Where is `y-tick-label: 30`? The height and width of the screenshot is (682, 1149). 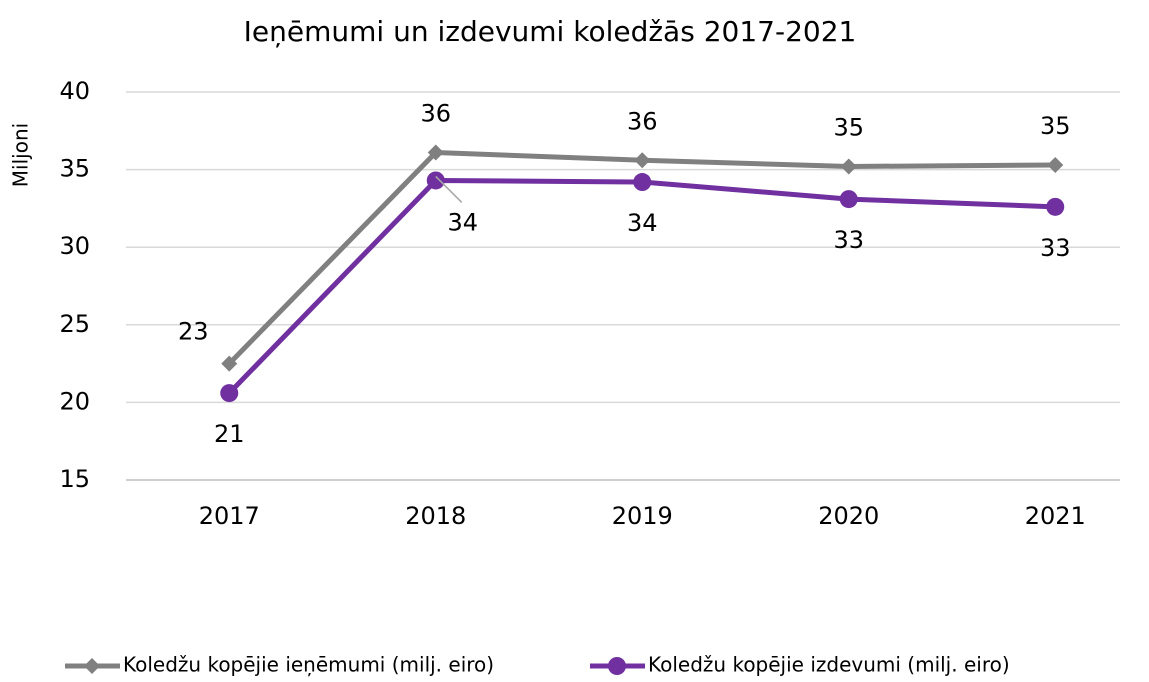
y-tick-label: 30 is located at coordinates (74, 246).